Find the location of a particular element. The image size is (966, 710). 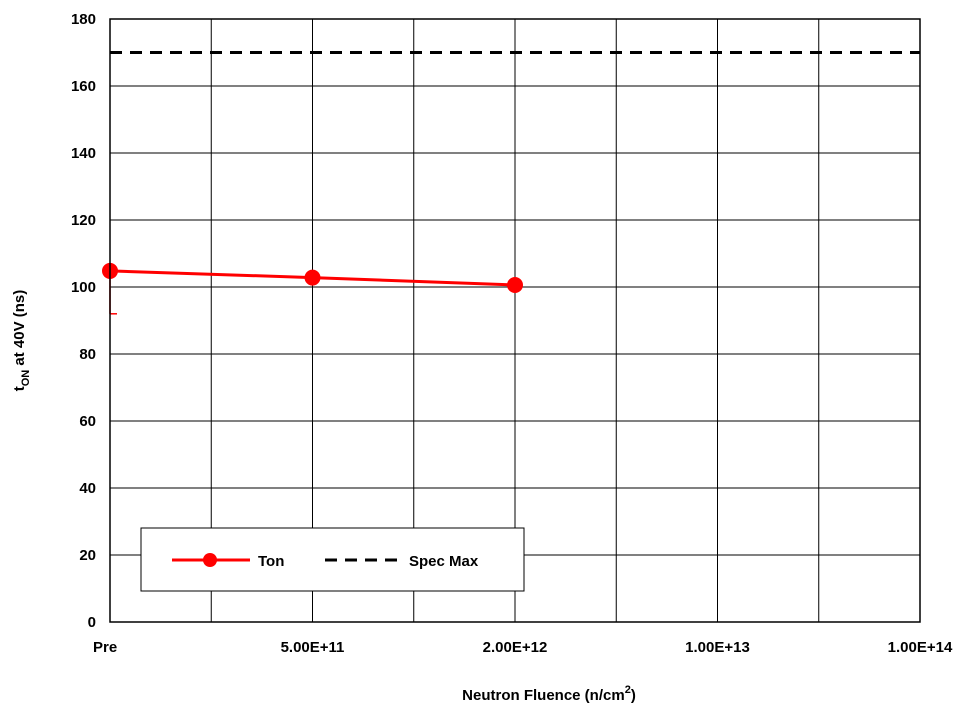

x-tick-label: 5.00E+11 is located at coordinates (313, 647).